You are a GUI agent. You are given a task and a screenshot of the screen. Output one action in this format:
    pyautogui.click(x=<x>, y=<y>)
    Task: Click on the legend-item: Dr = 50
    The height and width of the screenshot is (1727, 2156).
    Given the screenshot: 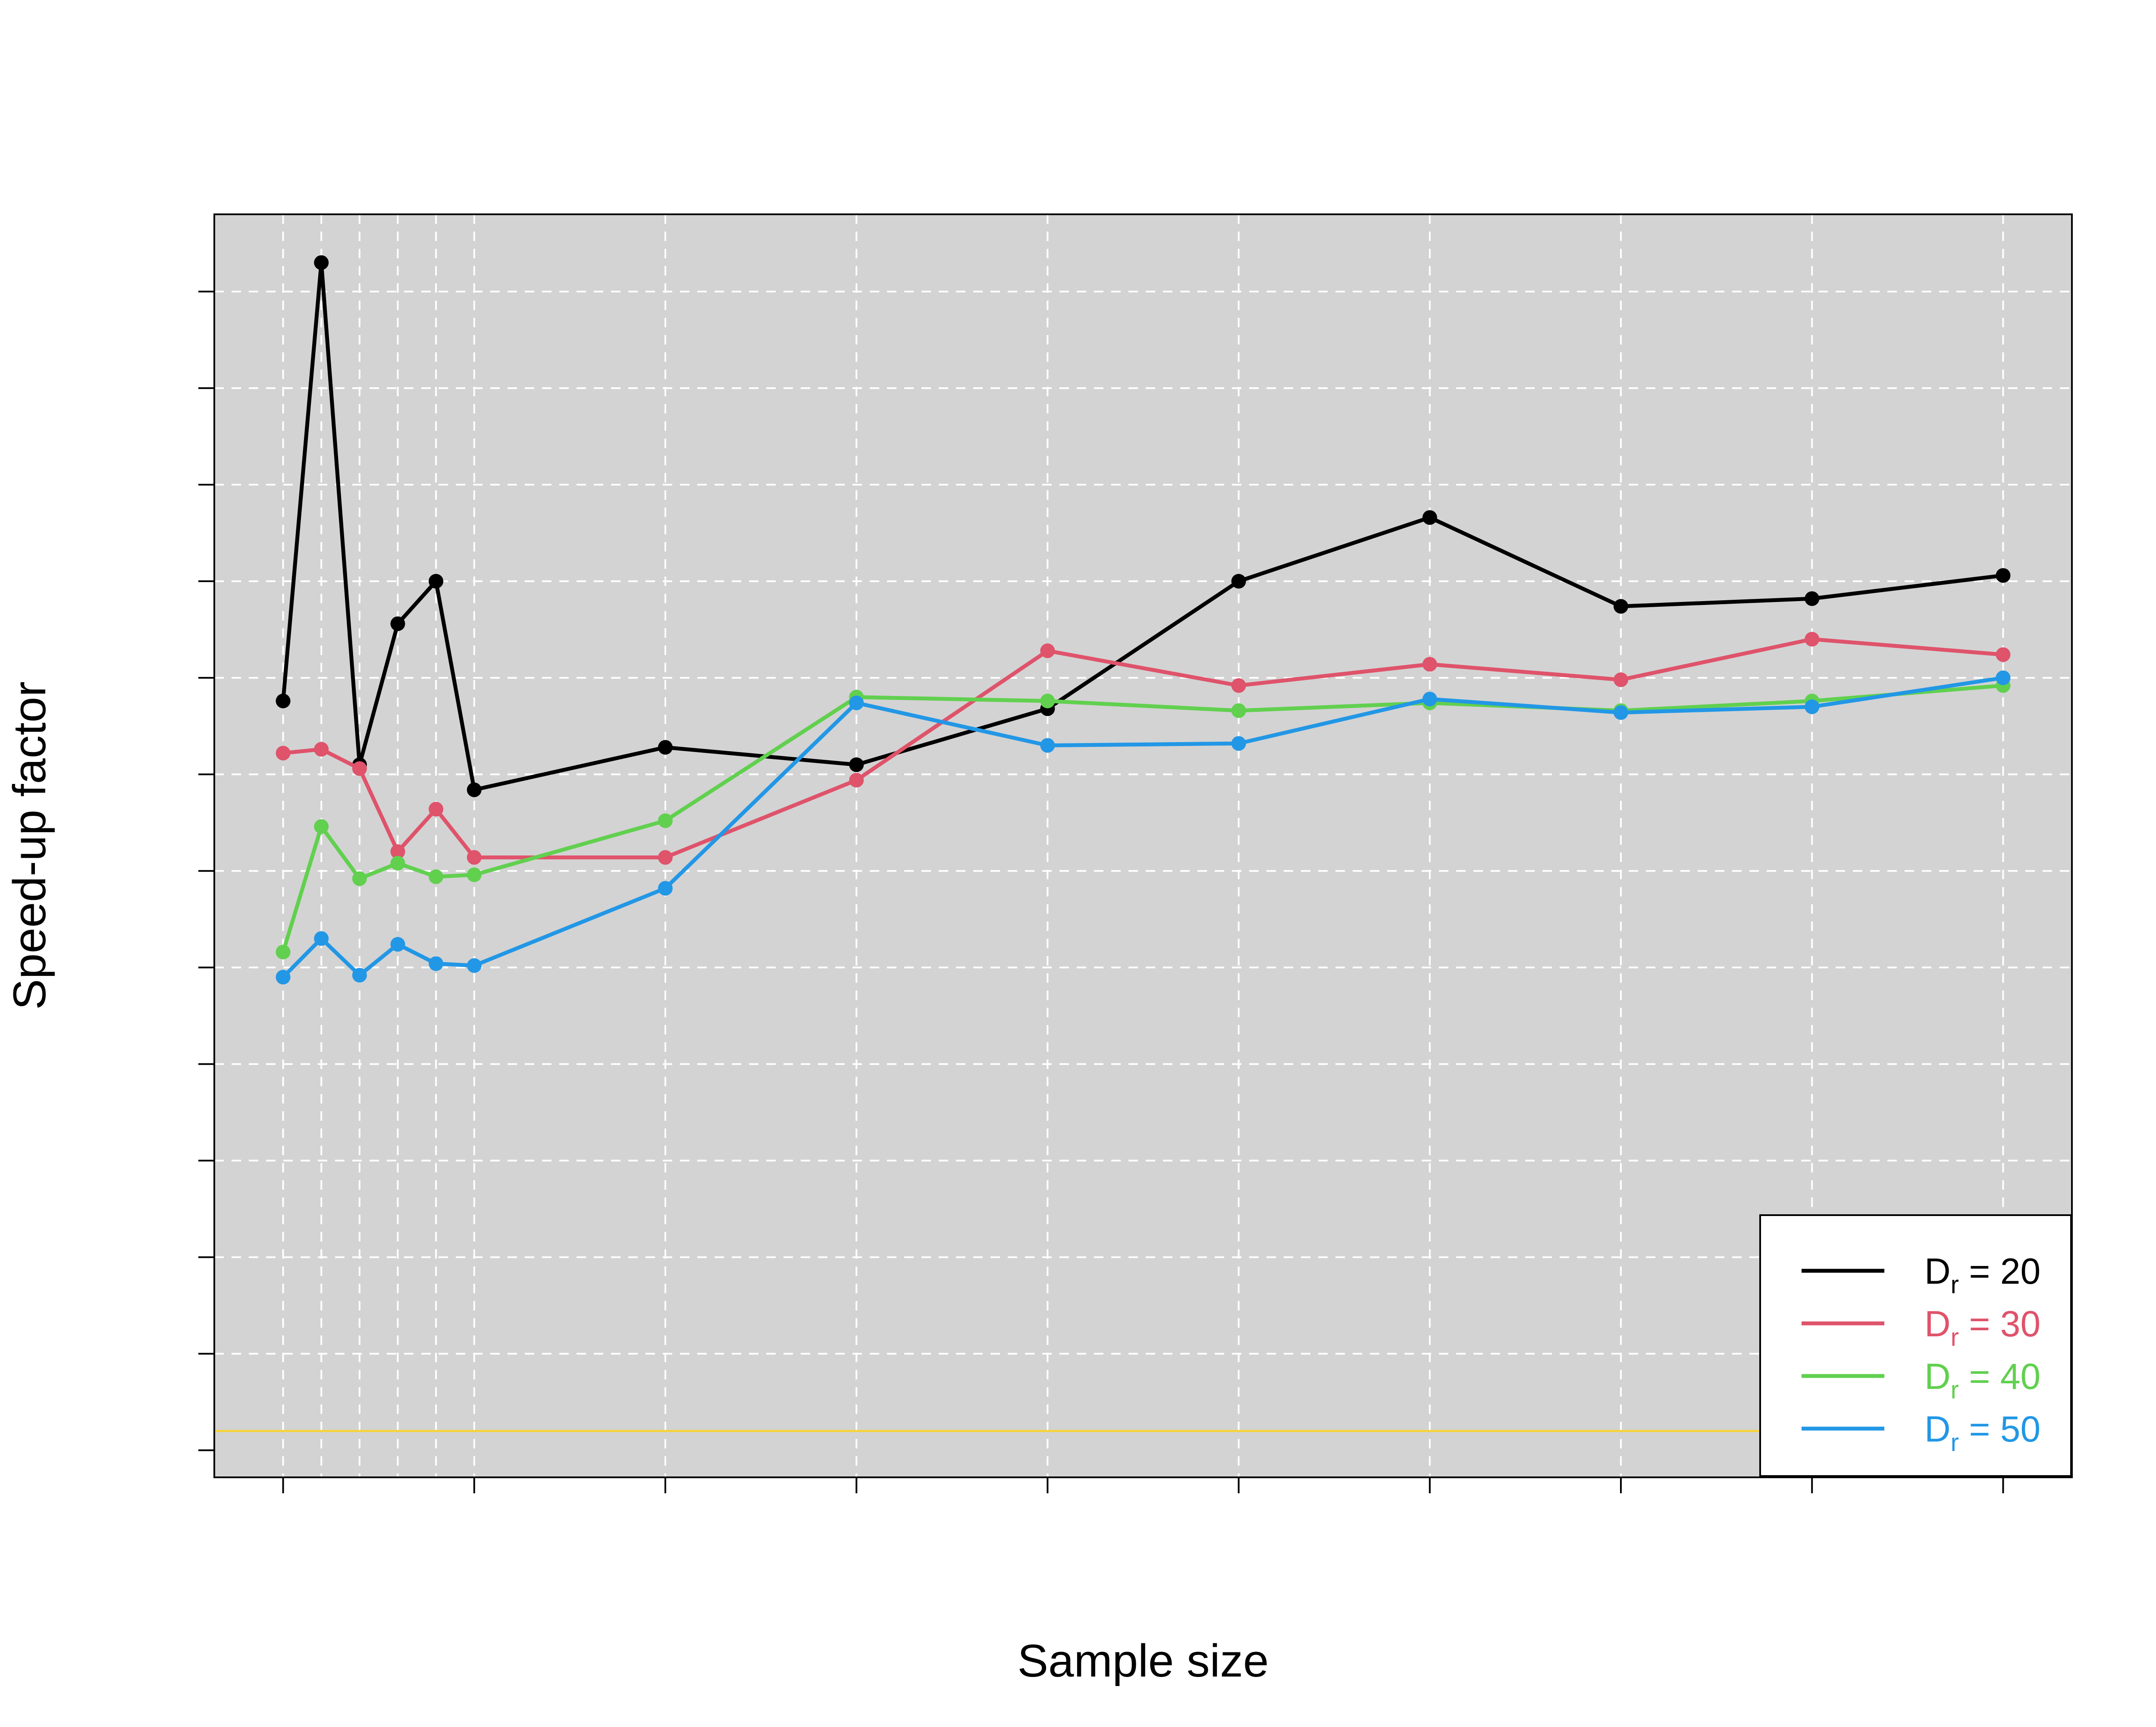 What is the action you would take?
    pyautogui.click(x=1921, y=1433)
    